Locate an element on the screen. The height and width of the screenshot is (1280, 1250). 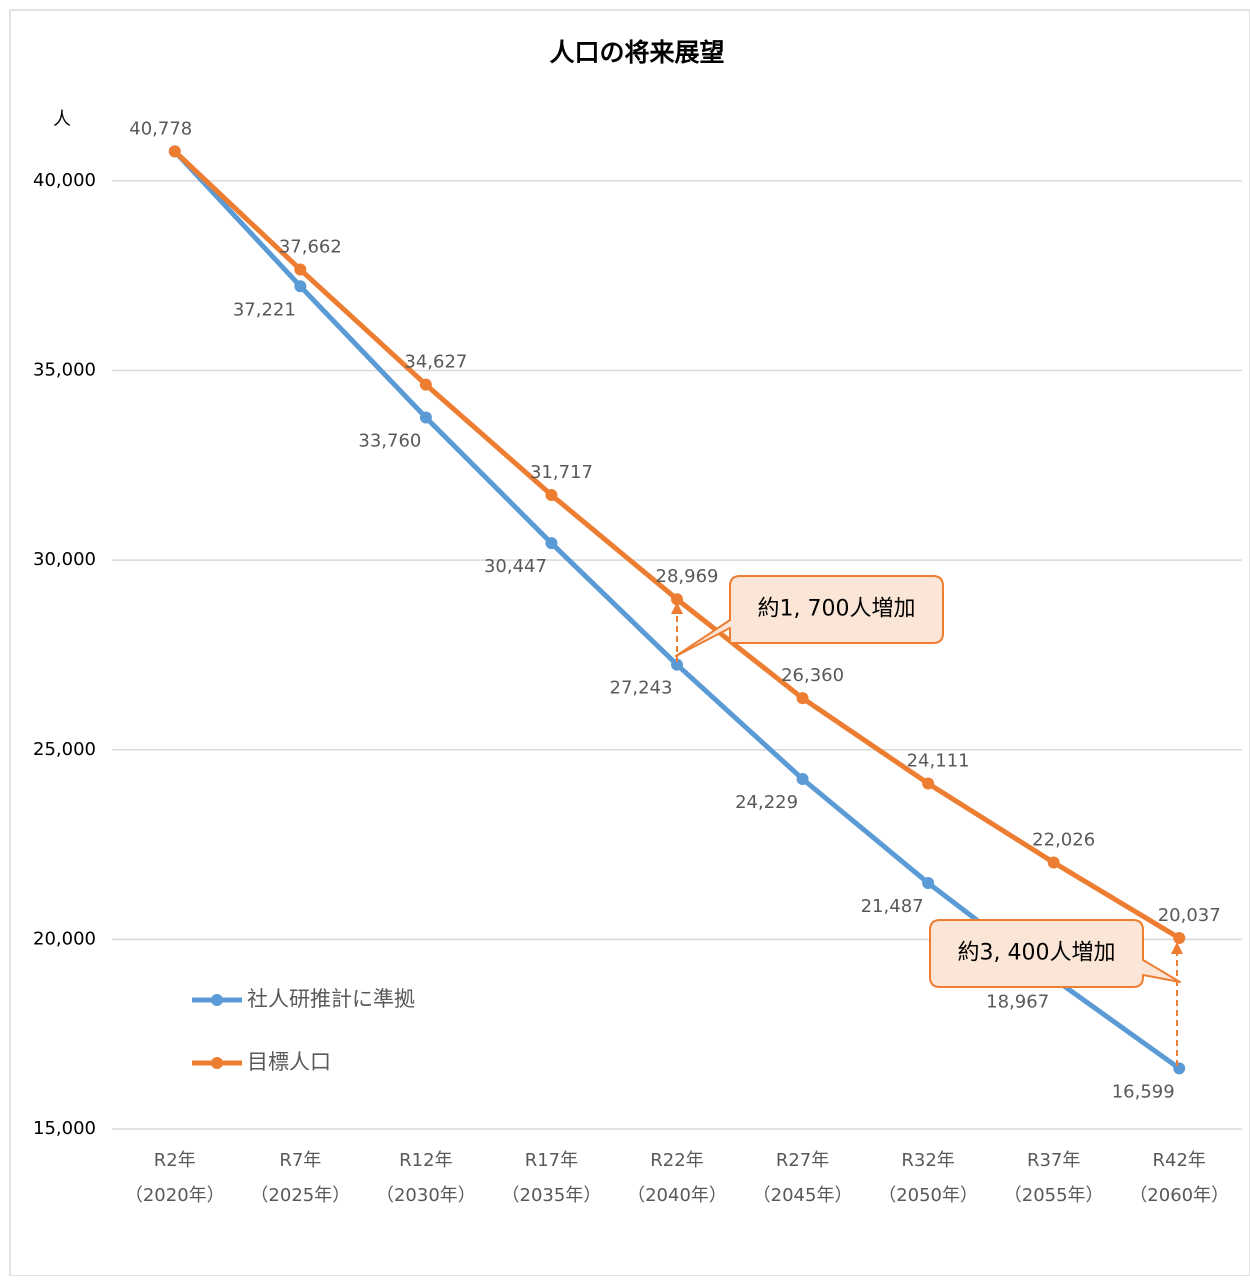
x-tick-label: R22年 is located at coordinates (676, 1160).